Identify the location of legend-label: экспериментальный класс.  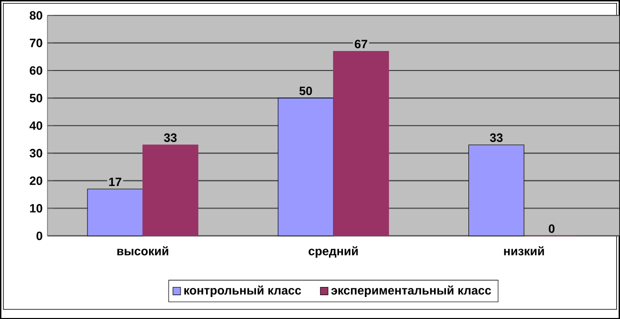
(411, 291).